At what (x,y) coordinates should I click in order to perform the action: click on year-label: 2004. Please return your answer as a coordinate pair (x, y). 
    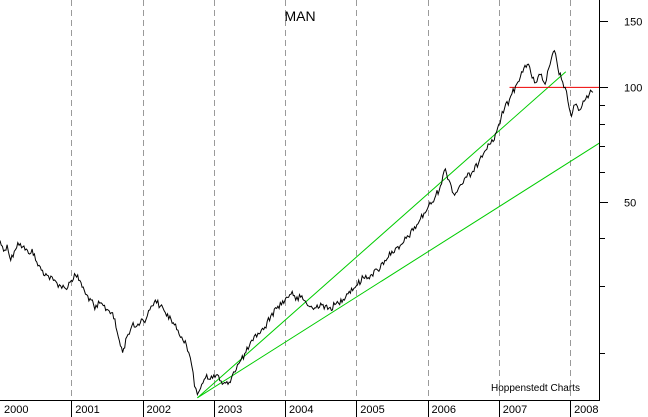
    Looking at the image, I should click on (301, 410).